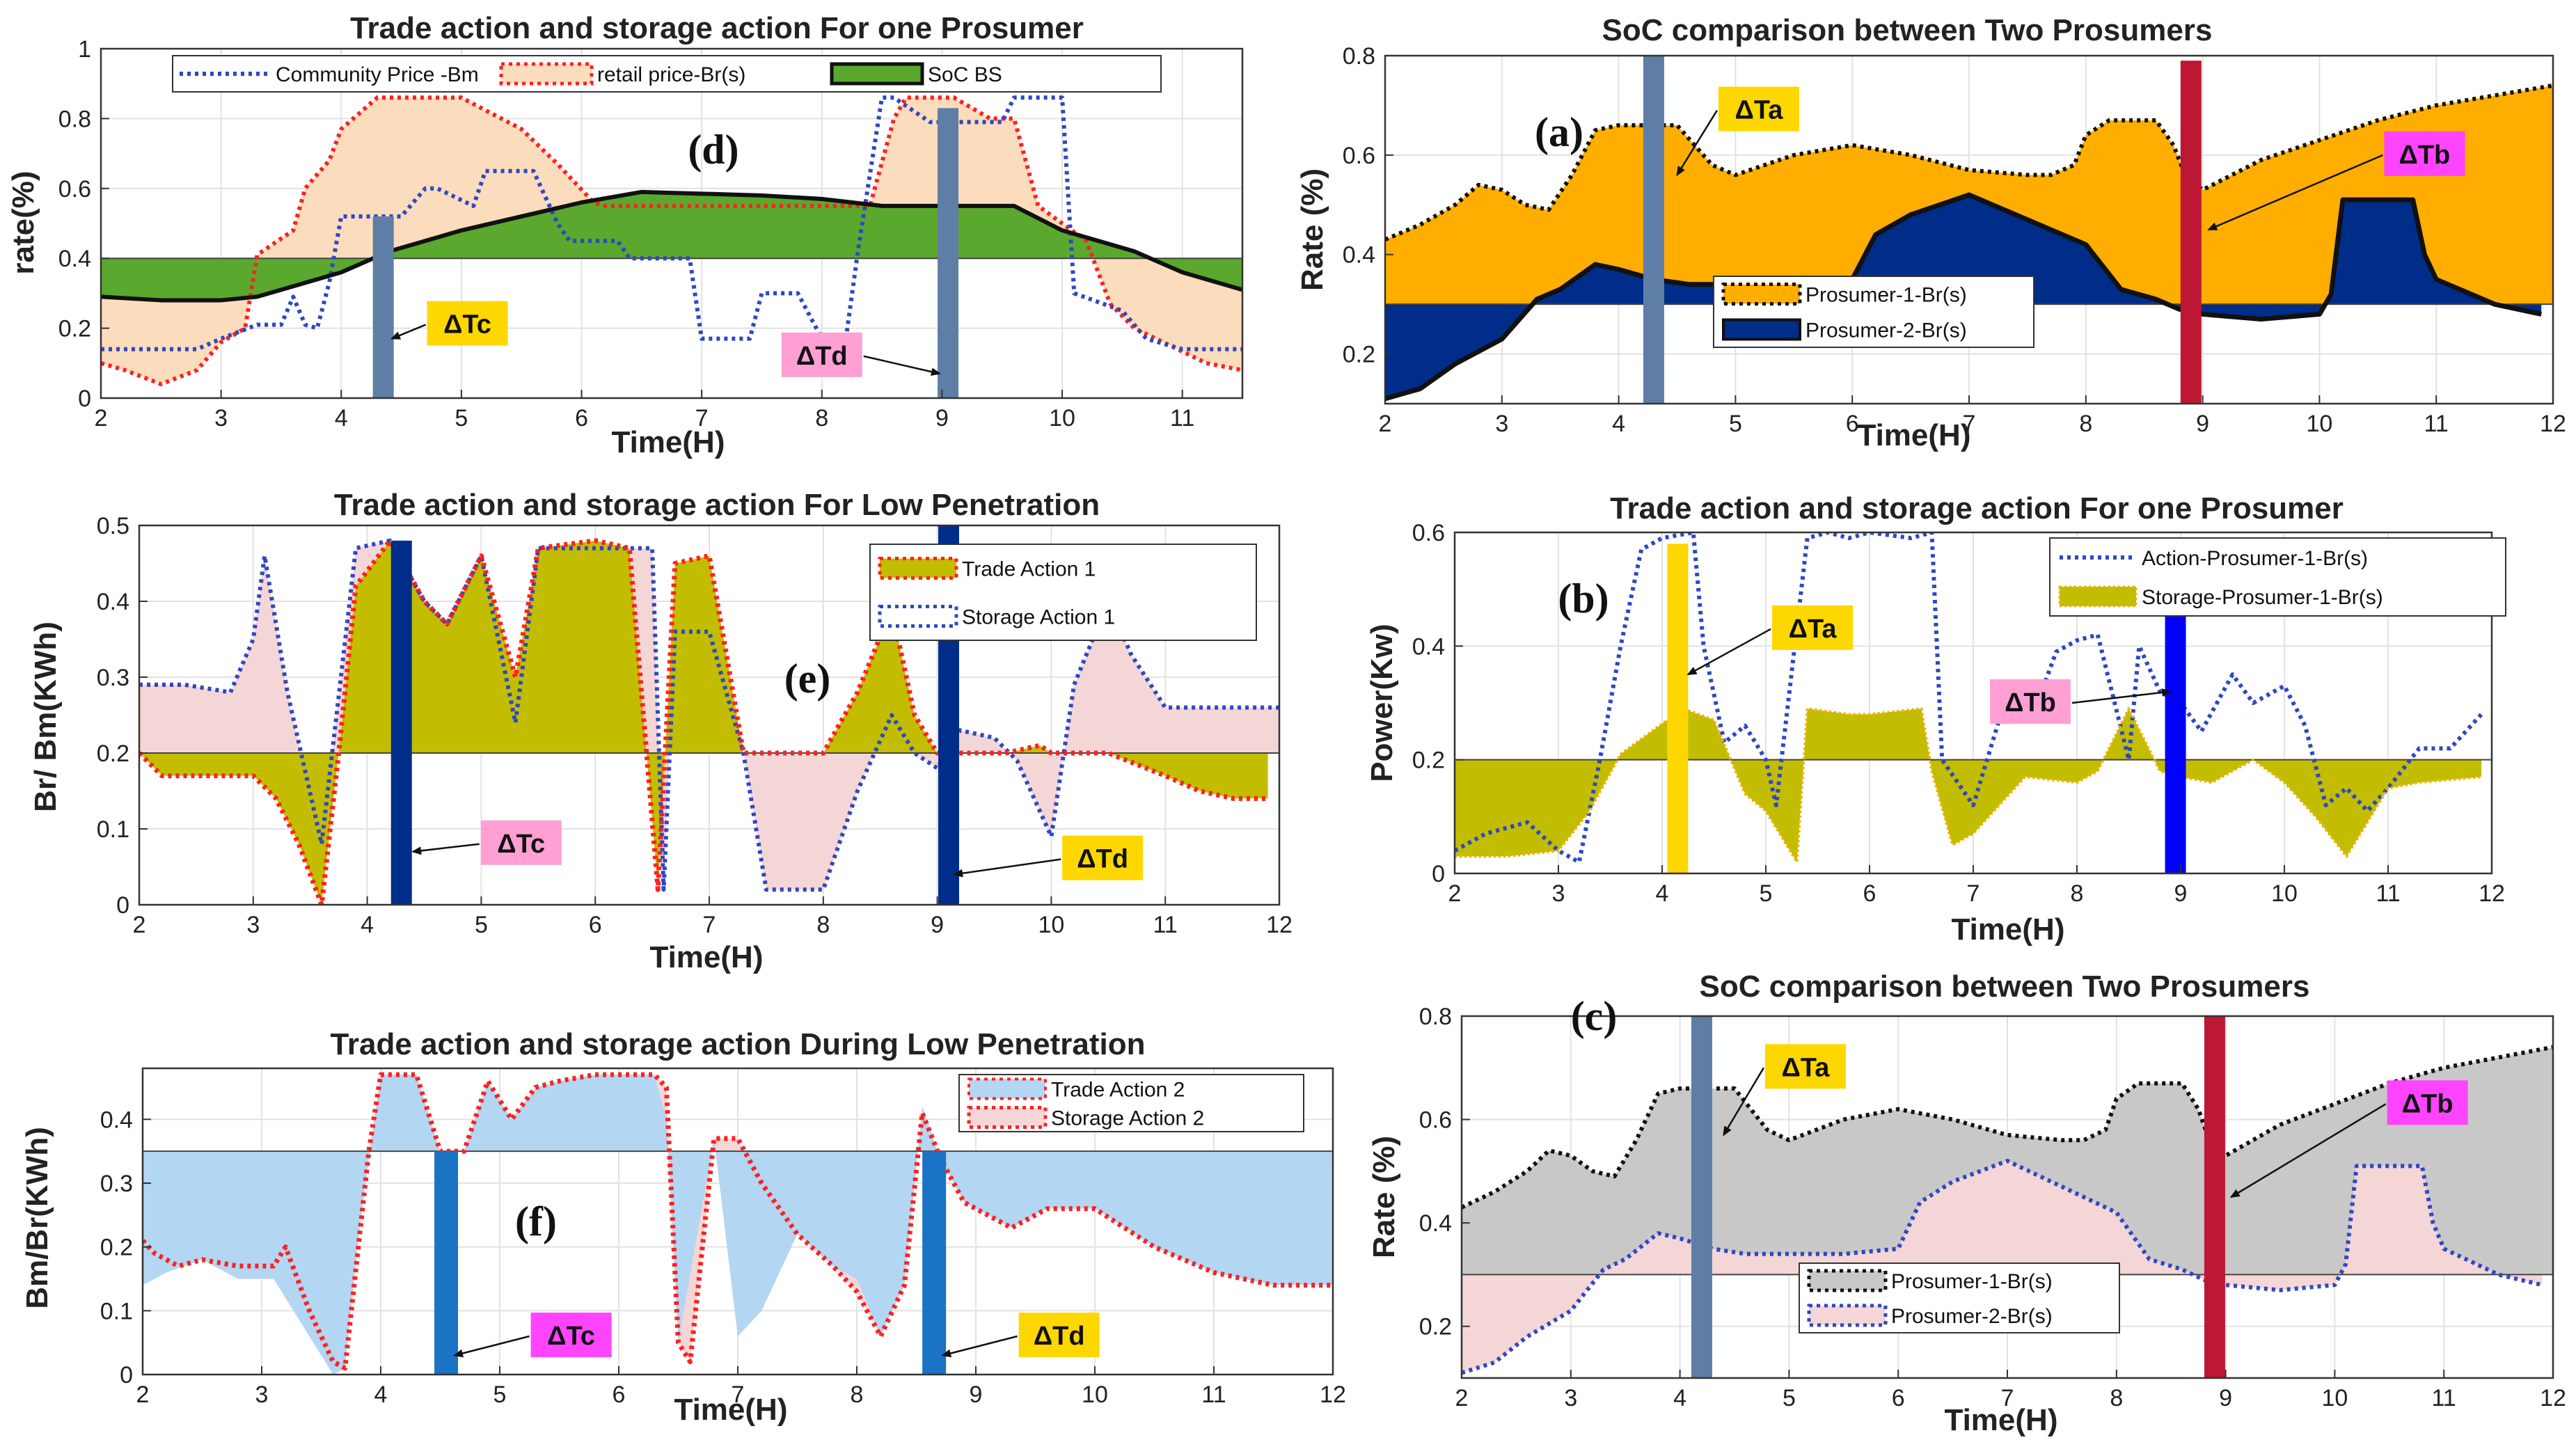 The height and width of the screenshot is (1449, 2576). Describe the element at coordinates (1886, 330) in the screenshot. I see `legend-label: Prosumer-2-Br(s)` at that location.